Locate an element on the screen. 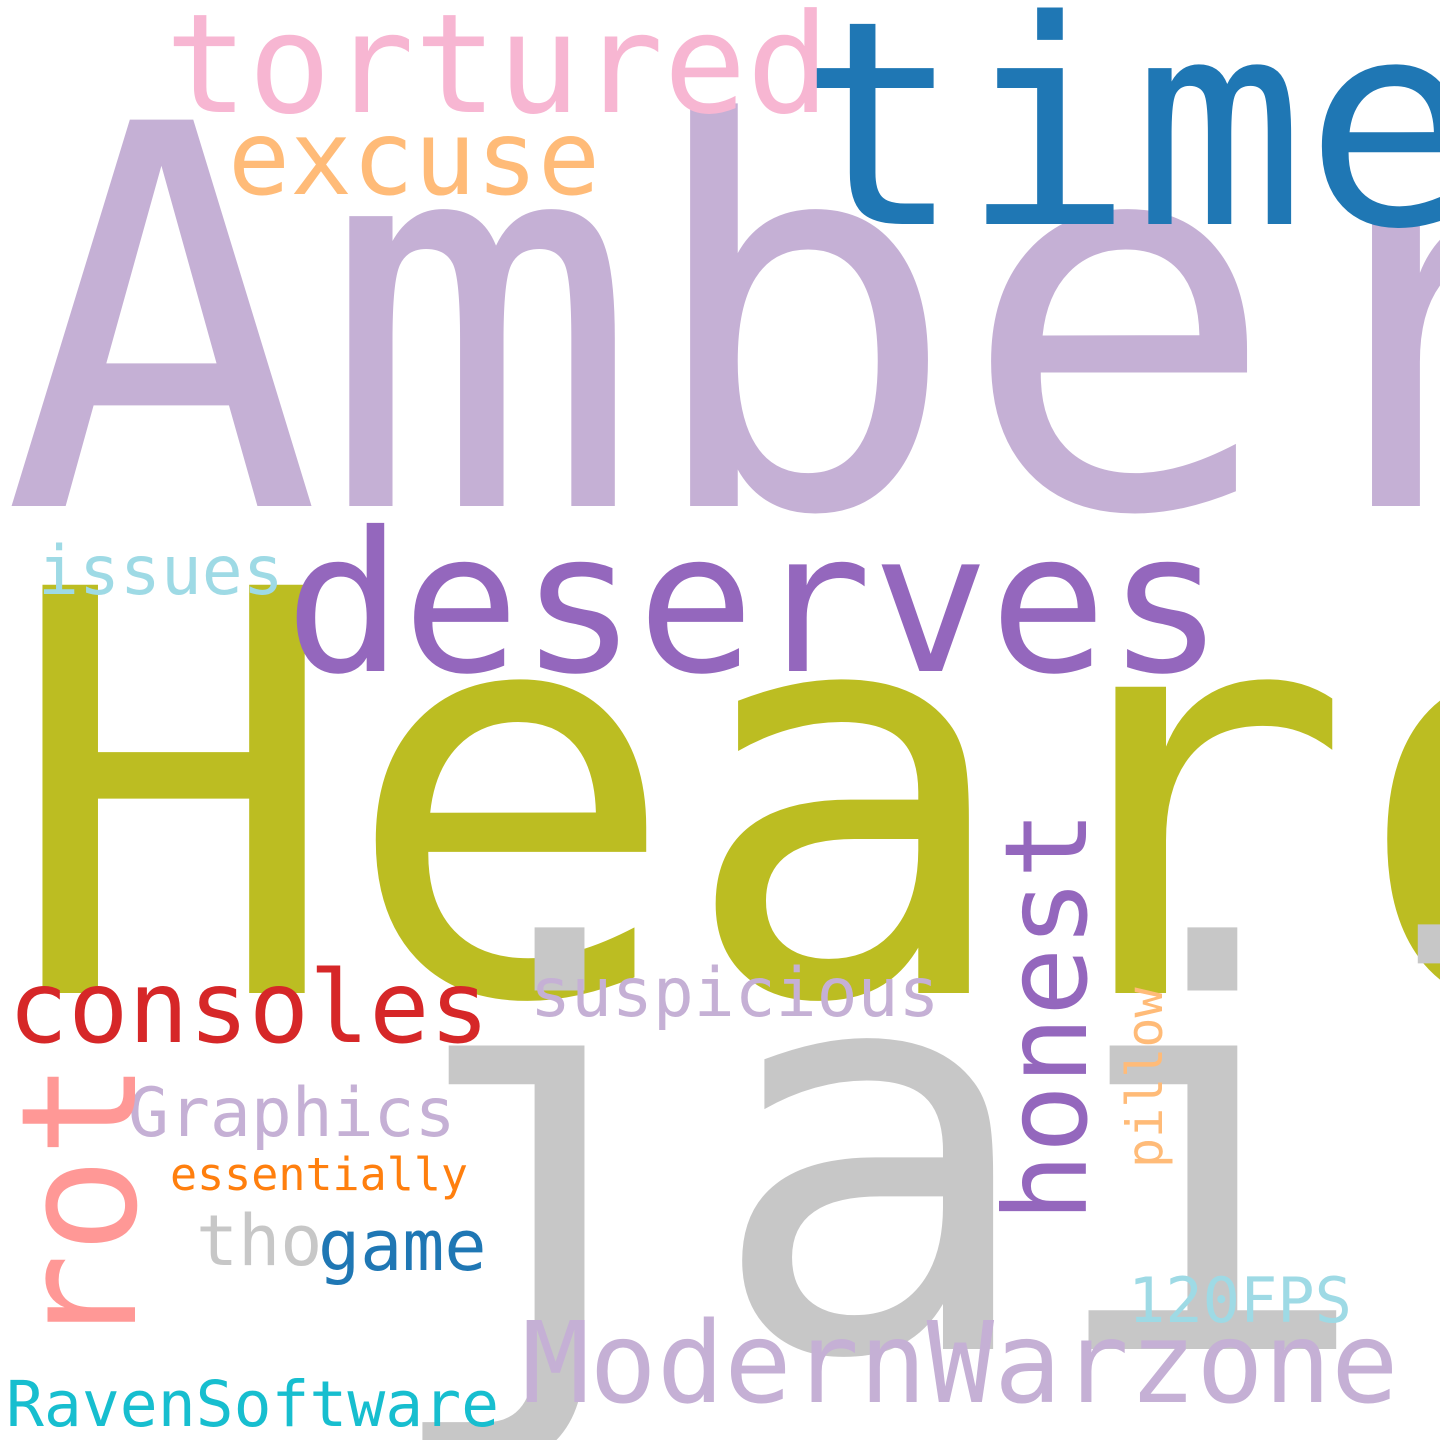  word-essentially: essentially is located at coordinates (319, 1174).